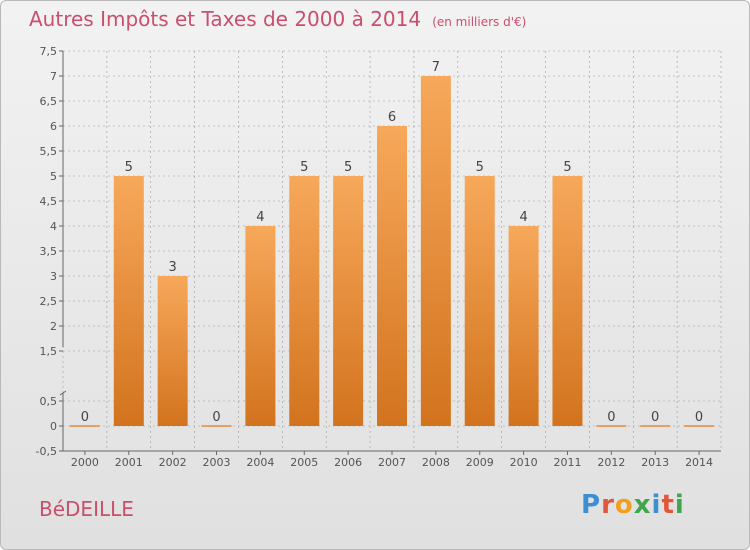 Image resolution: width=750 pixels, height=550 pixels. What do you see at coordinates (567, 167) in the screenshot?
I see `data-label-2011: 5` at bounding box center [567, 167].